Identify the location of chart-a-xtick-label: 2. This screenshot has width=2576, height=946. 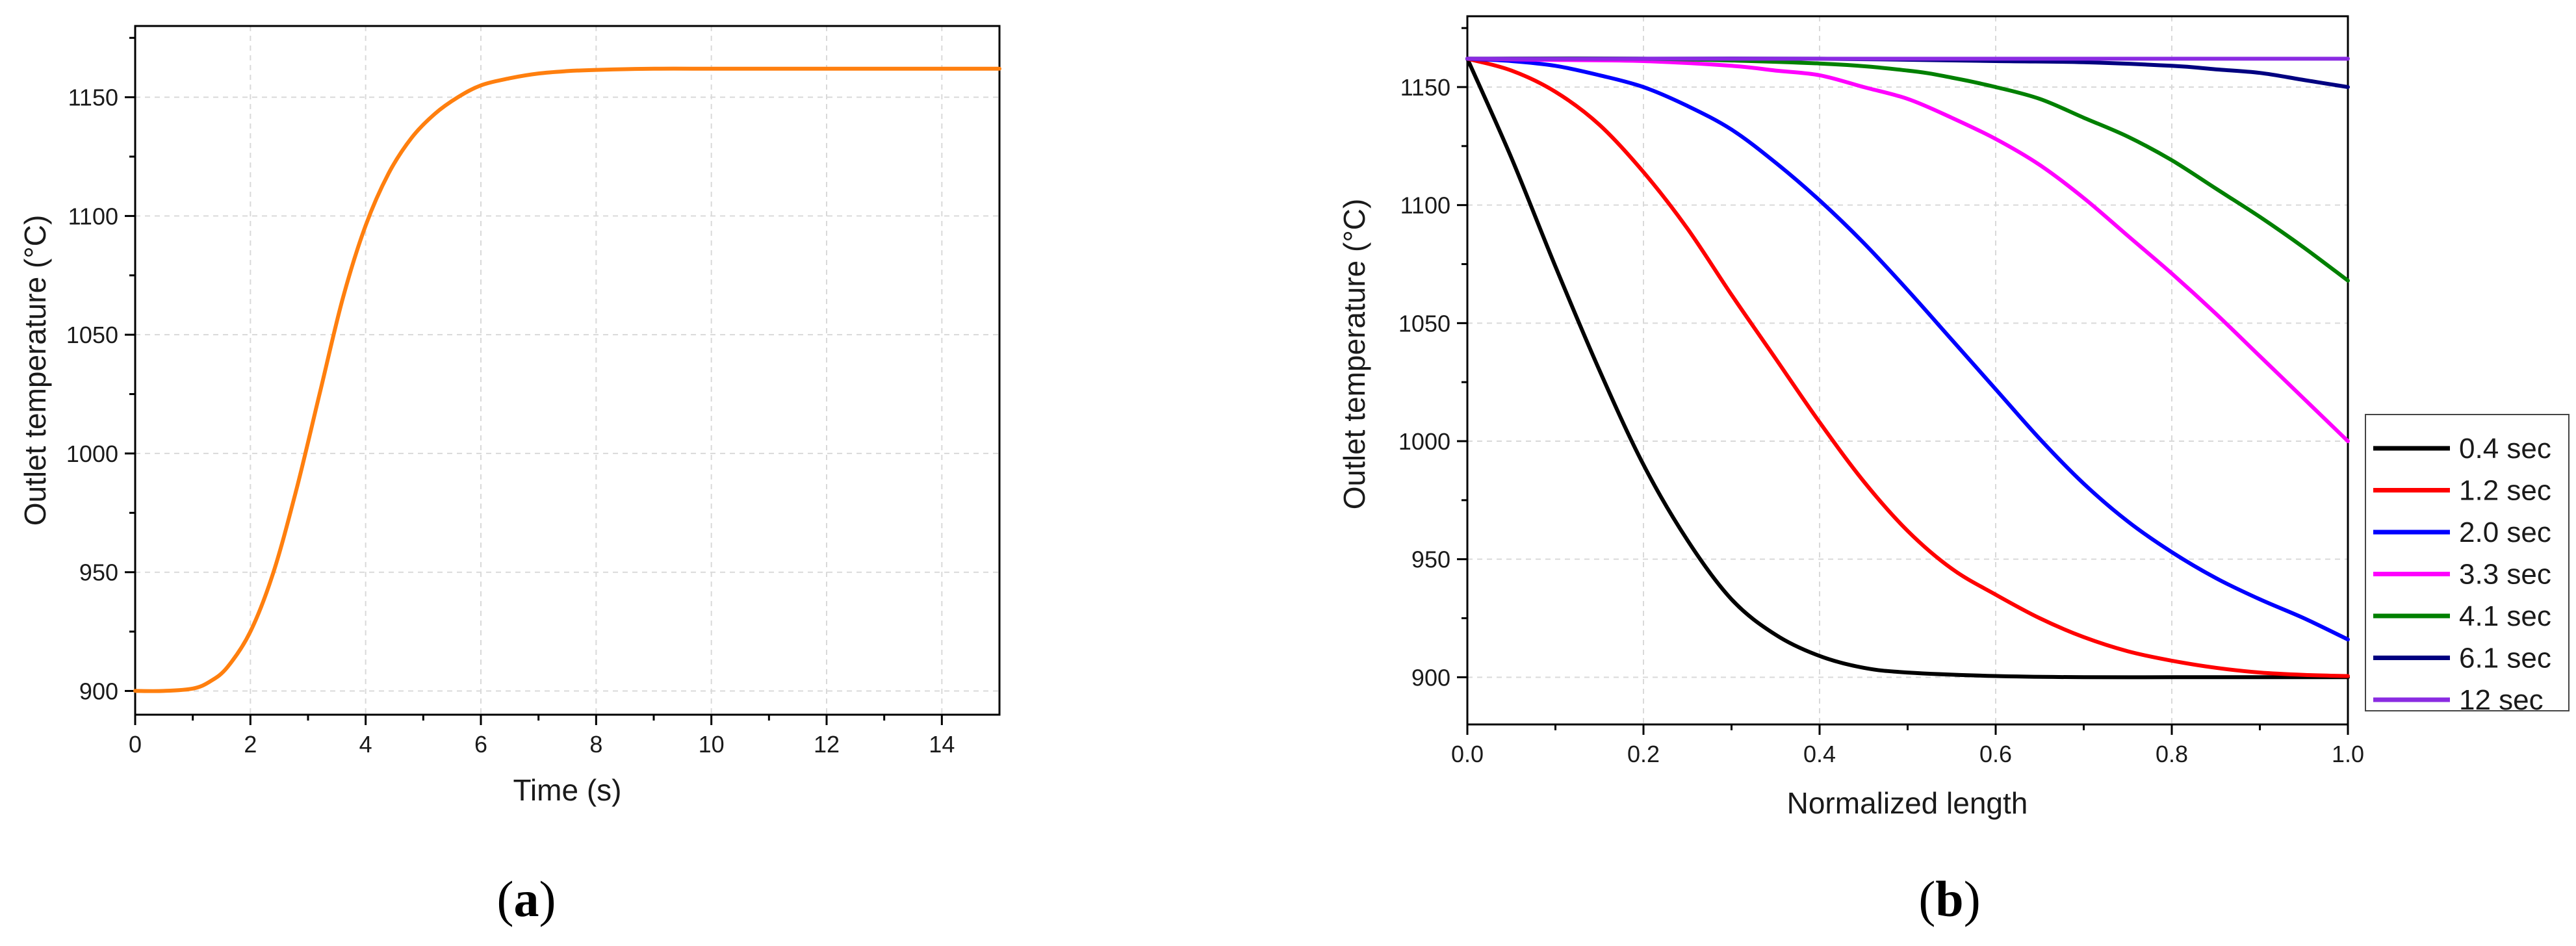
(251, 745).